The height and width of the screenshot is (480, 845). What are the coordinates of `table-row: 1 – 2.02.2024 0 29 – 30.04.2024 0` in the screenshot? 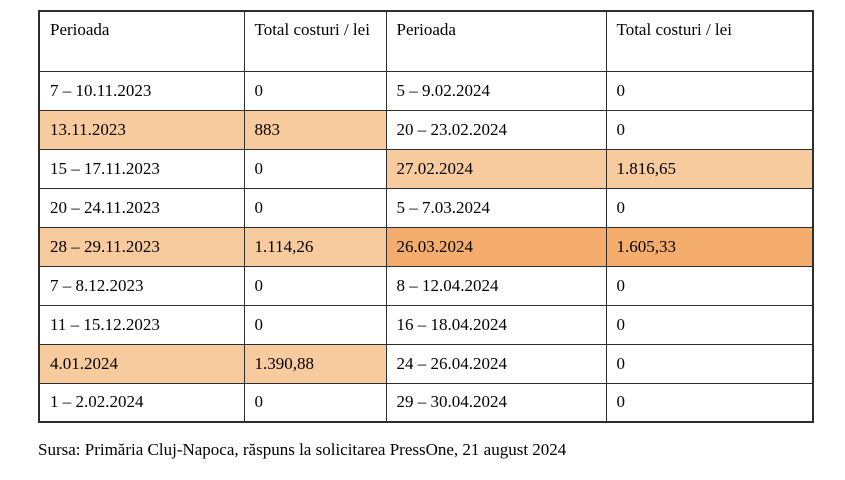 It's located at (426, 402).